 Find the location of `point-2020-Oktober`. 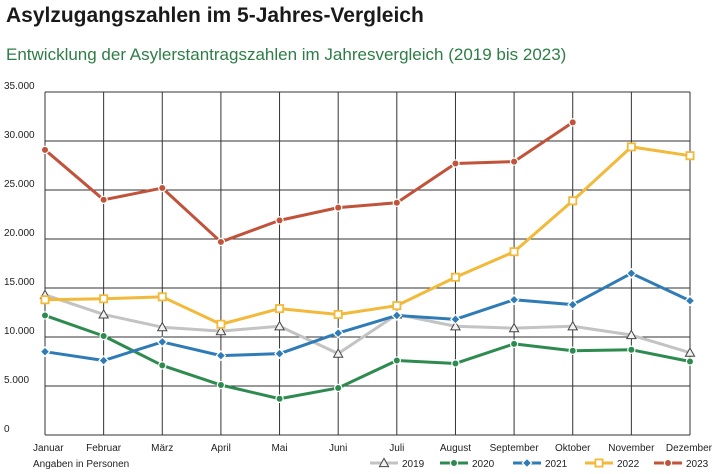

point-2020-Oktober is located at coordinates (572, 350).